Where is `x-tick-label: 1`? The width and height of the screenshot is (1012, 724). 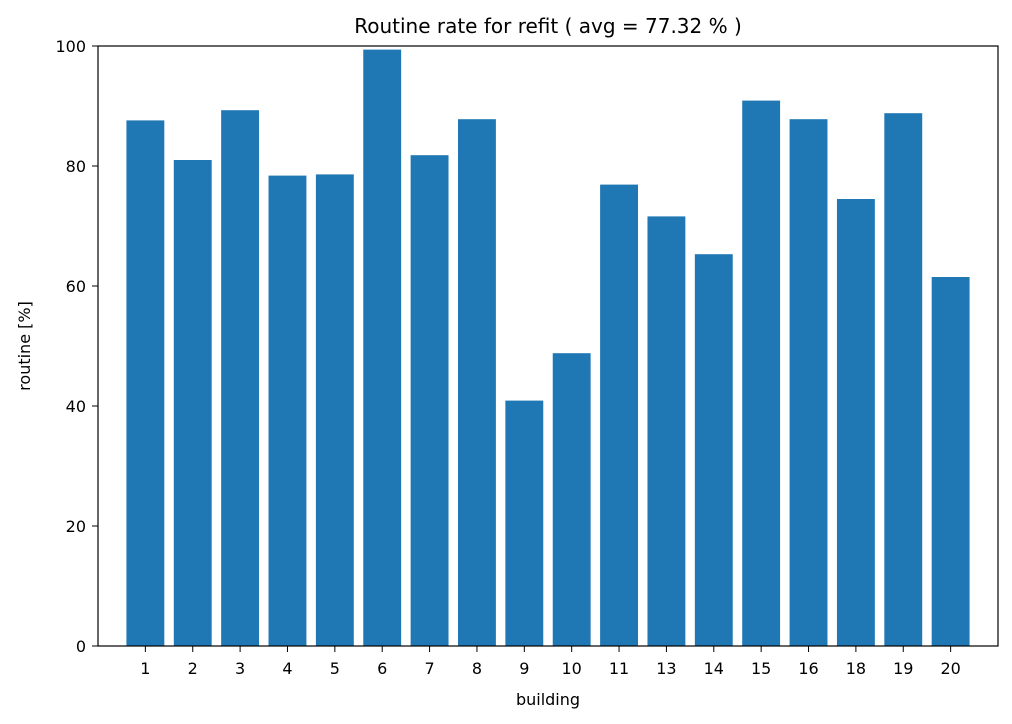
x-tick-label: 1 is located at coordinates (145, 668).